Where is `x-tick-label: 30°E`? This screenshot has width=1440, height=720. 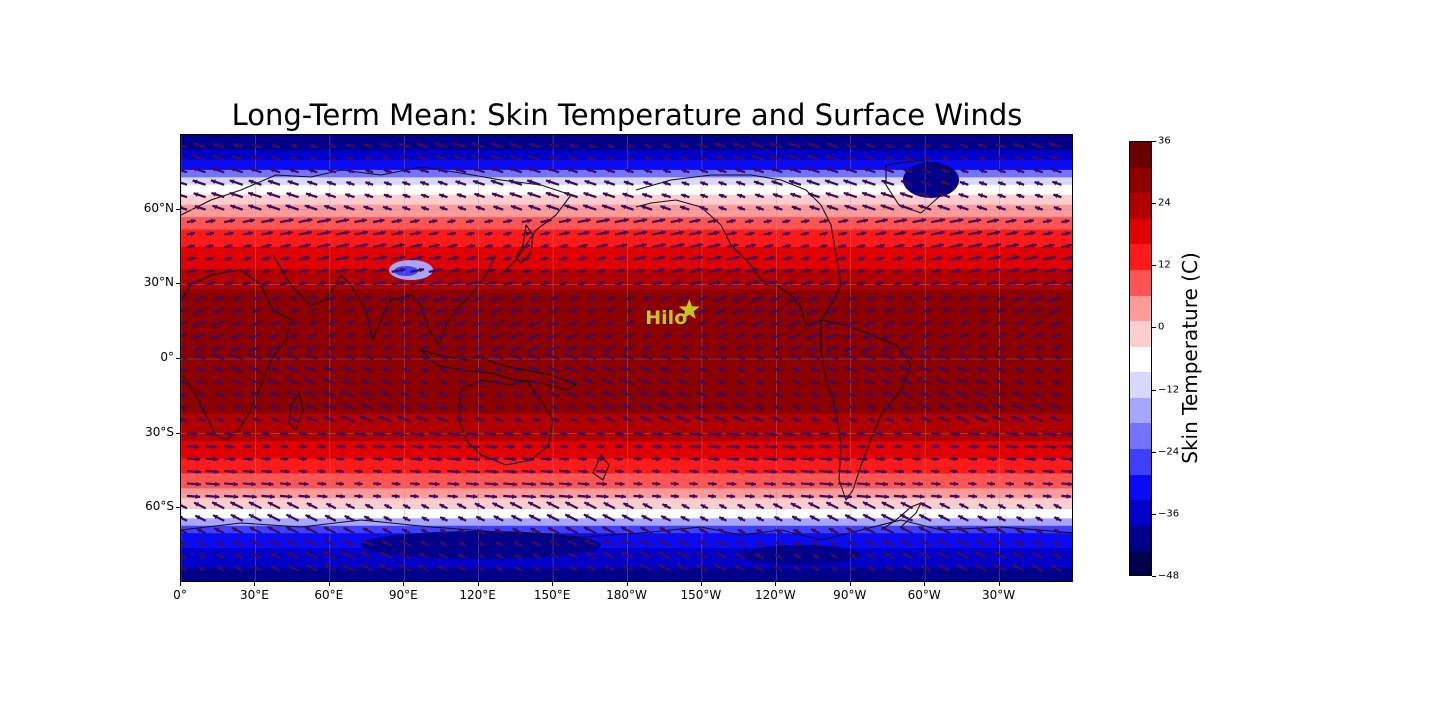
x-tick-label: 30°E is located at coordinates (254, 595).